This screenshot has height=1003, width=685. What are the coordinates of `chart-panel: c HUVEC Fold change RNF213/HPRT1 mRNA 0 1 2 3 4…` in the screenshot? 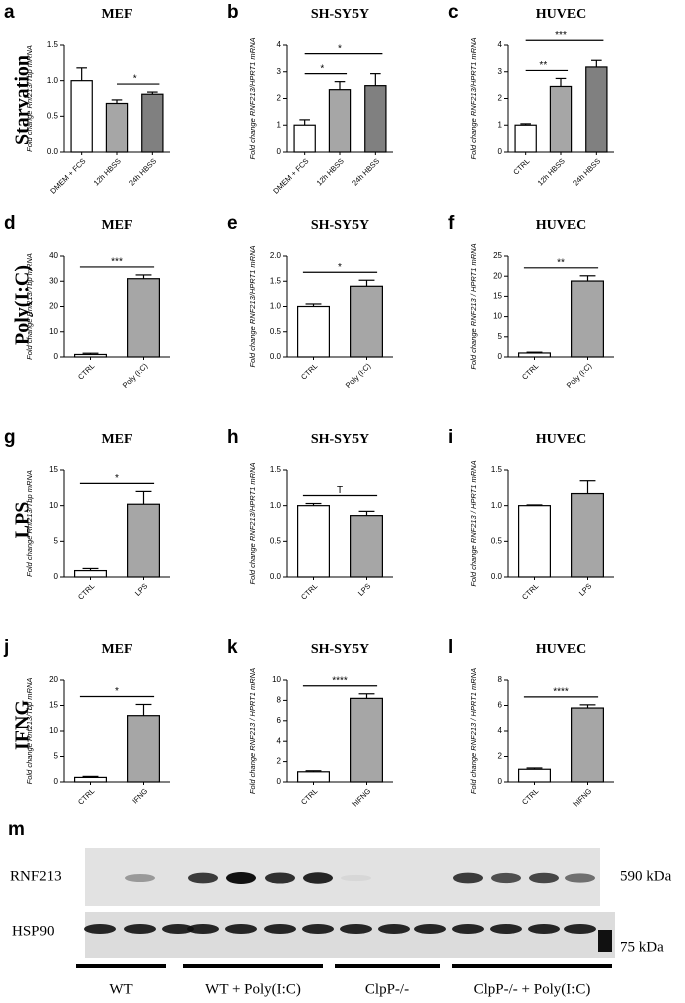 It's located at (531, 95).